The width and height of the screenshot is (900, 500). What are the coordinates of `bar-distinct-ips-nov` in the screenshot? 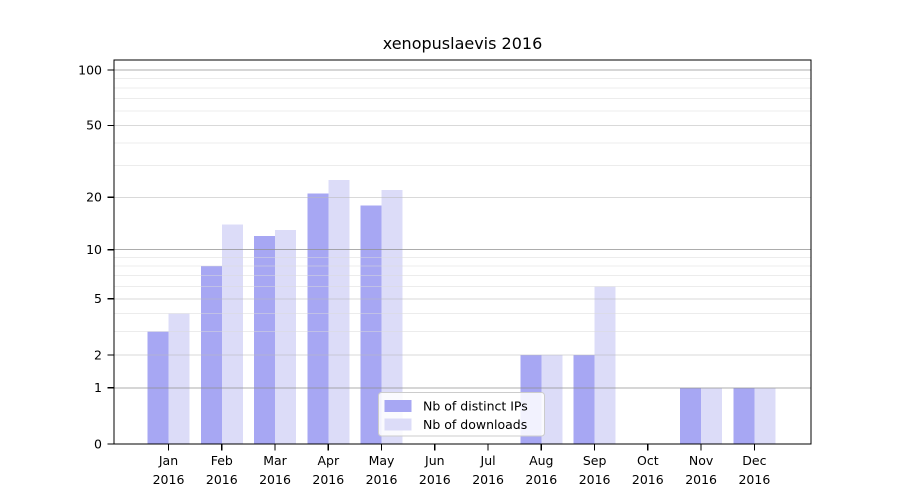 It's located at (691, 415).